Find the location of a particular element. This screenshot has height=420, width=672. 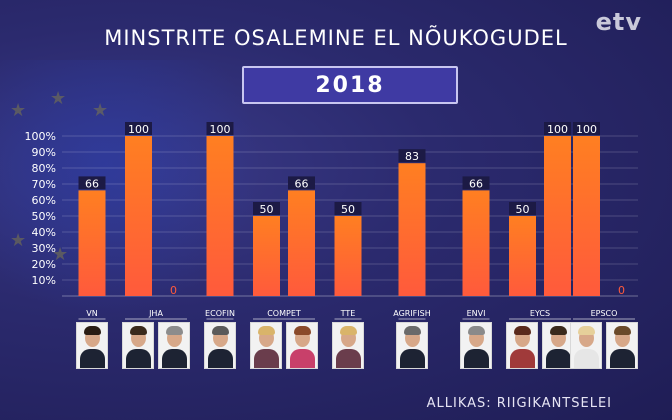

category-label: COMPET is located at coordinates (284, 313).